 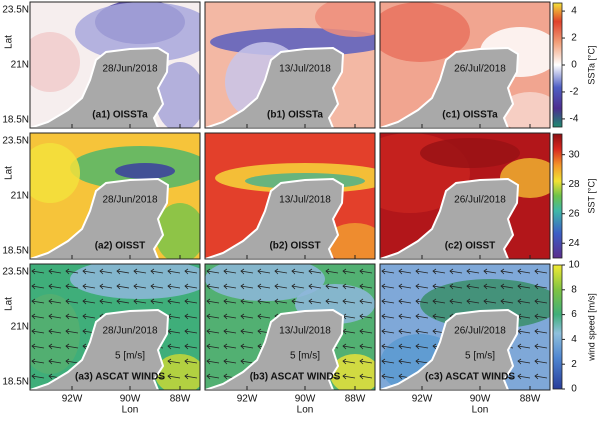 What do you see at coordinates (130, 399) in the screenshot?
I see `x-tick-label: 90W` at bounding box center [130, 399].